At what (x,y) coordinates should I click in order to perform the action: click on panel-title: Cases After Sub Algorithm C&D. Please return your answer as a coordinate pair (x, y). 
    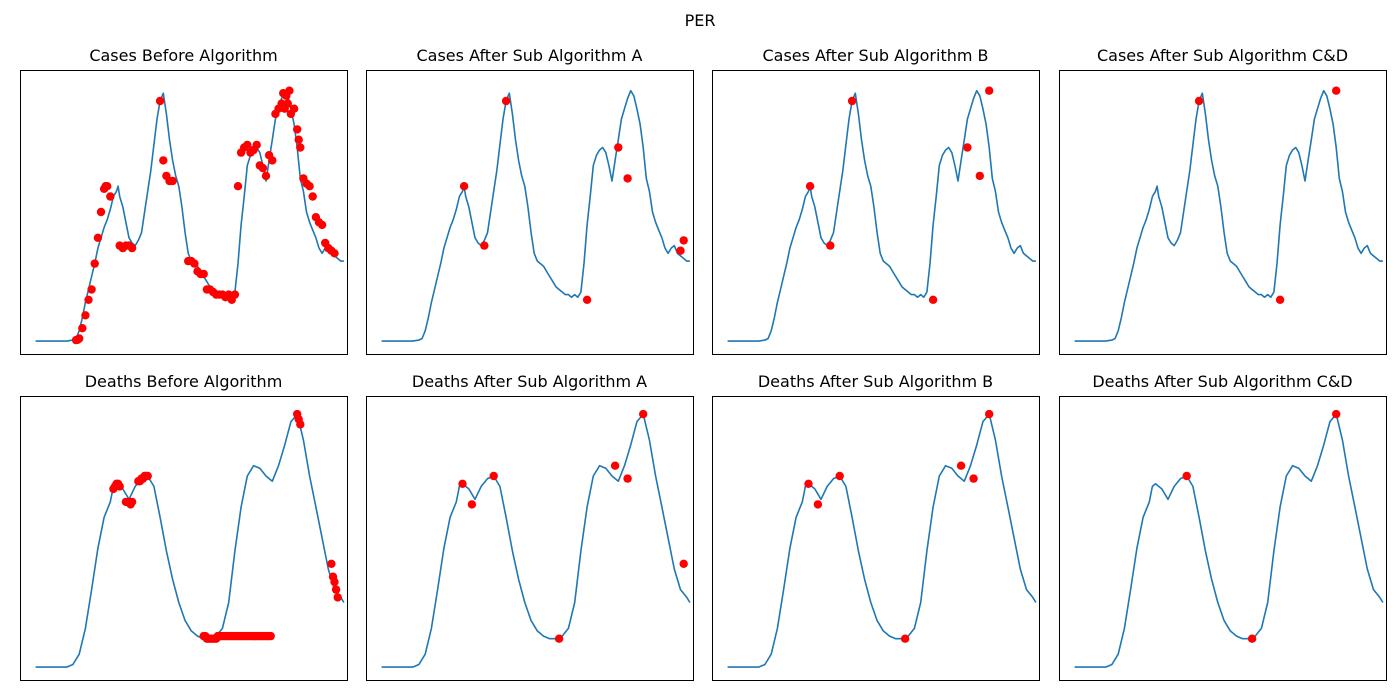
    Looking at the image, I should click on (1222, 55).